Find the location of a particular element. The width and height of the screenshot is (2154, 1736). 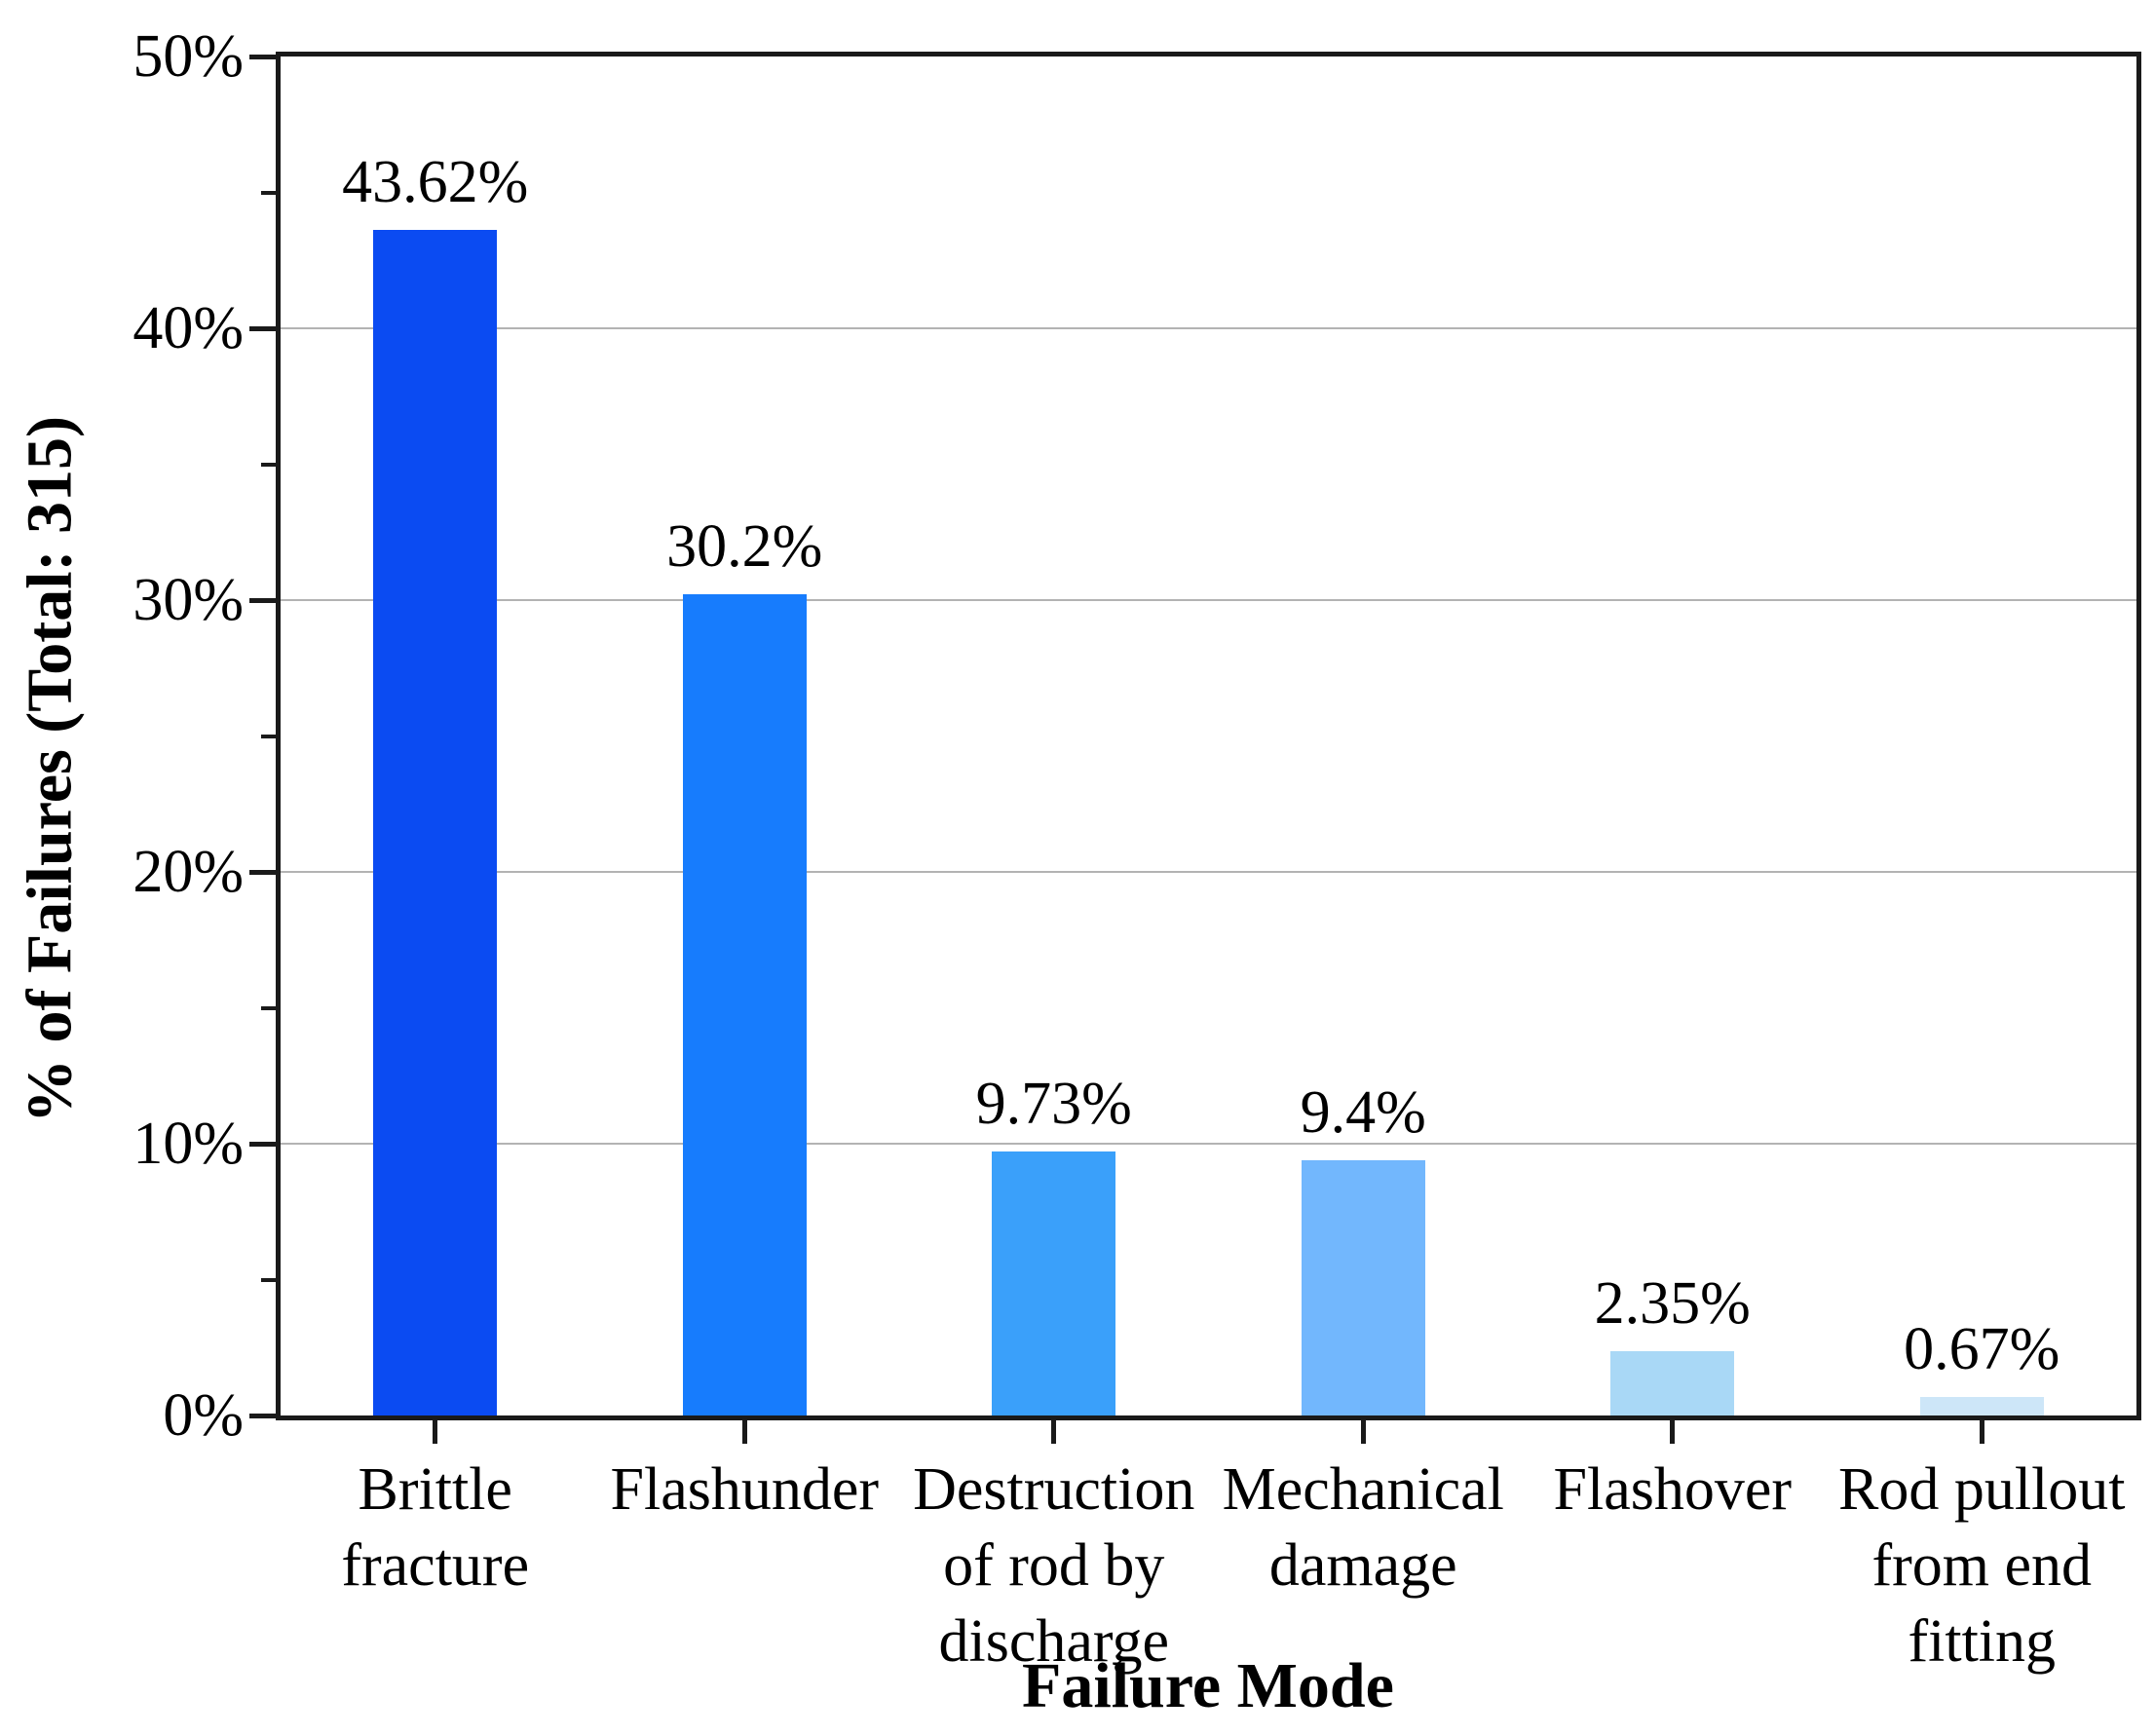

x-tick-label-line: Flashover is located at coordinates (1673, 1489).